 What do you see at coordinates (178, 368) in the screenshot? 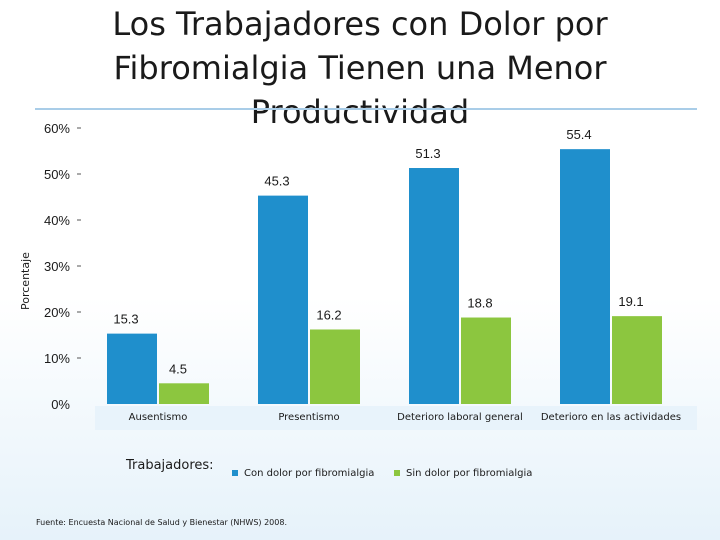
I see `bar-data-label: 4.5` at bounding box center [178, 368].